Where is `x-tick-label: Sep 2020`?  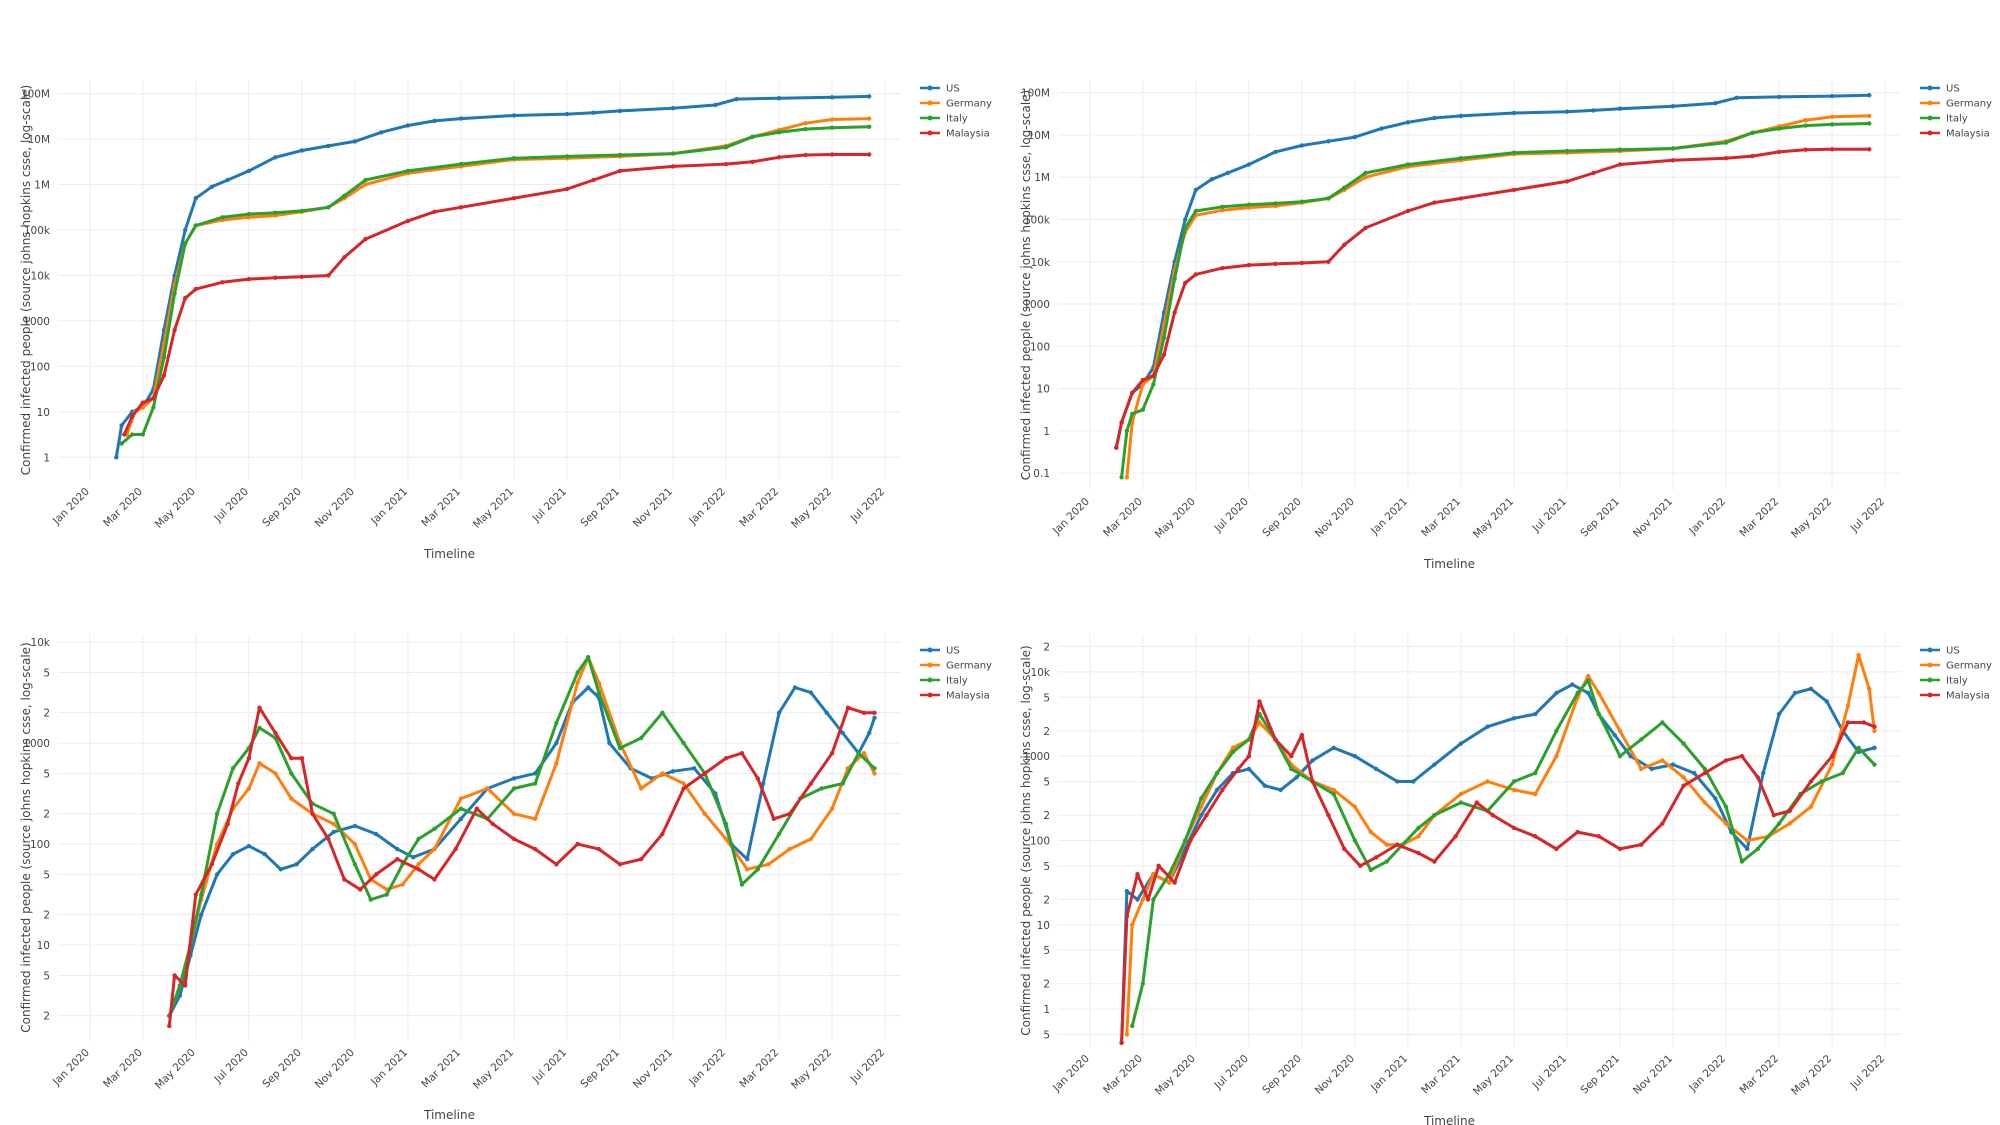
x-tick-label: Sep 2020 is located at coordinates (282, 1069).